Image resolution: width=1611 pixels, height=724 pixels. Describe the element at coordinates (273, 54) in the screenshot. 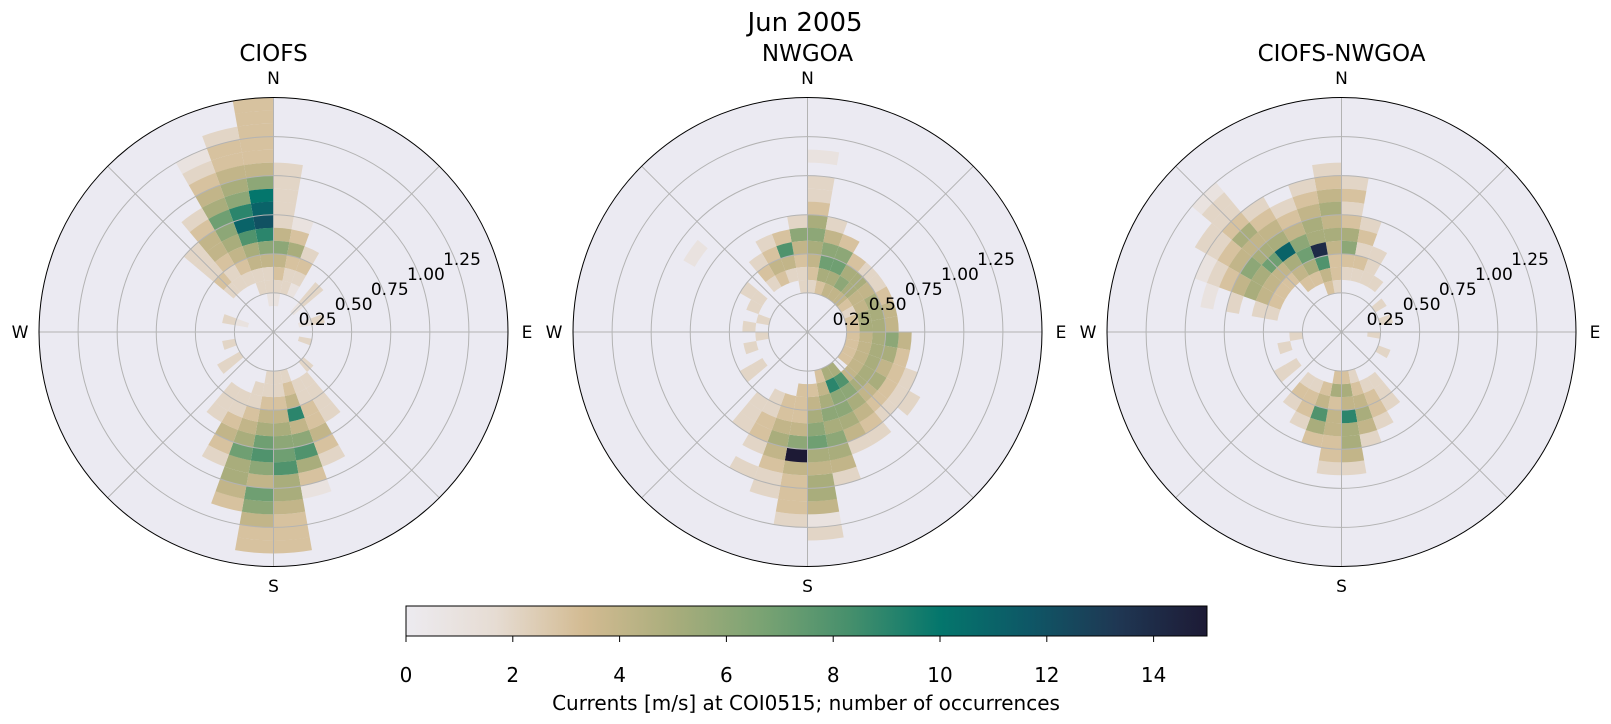

I see `panel-title: CIOFS` at that location.